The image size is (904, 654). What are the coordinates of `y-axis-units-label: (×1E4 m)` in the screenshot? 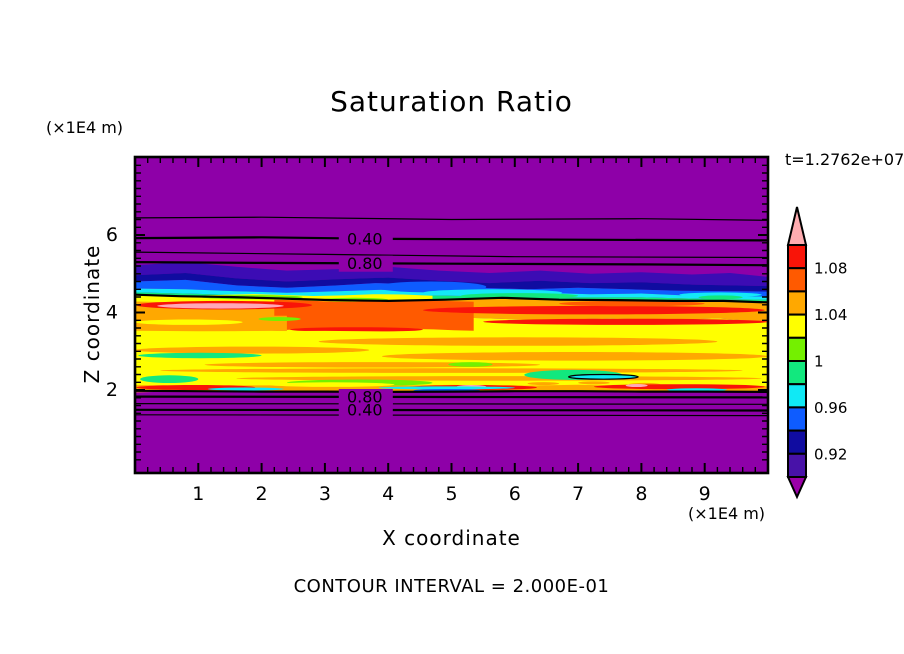 It's located at (85, 127).